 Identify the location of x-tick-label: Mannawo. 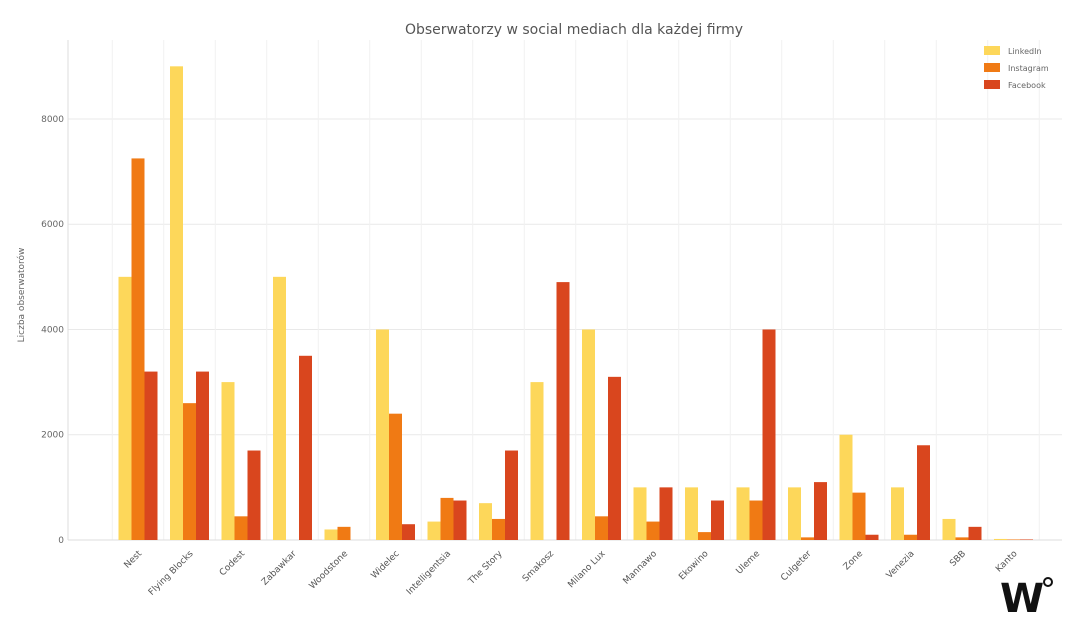
(641, 568).